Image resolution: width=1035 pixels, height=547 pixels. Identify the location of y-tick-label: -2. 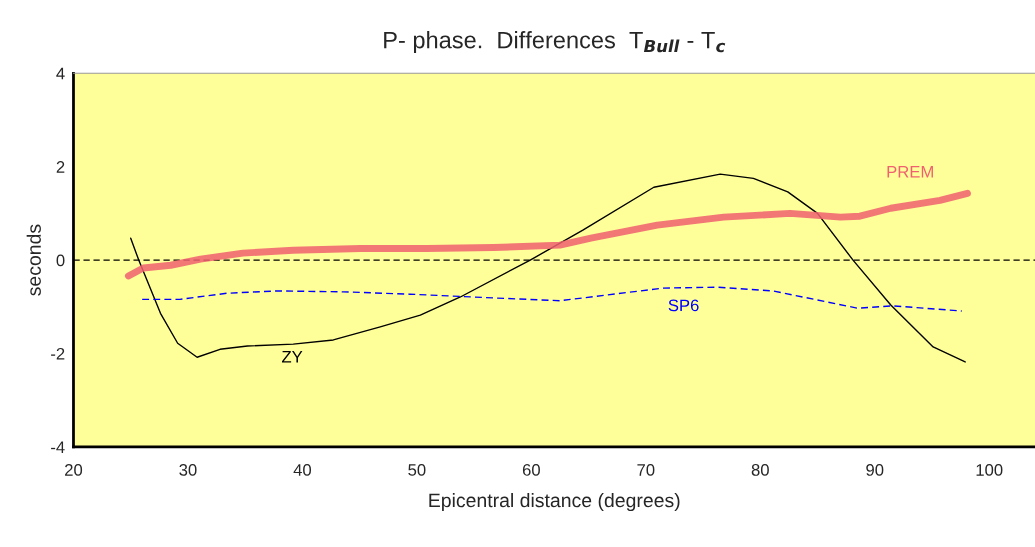
(58, 353).